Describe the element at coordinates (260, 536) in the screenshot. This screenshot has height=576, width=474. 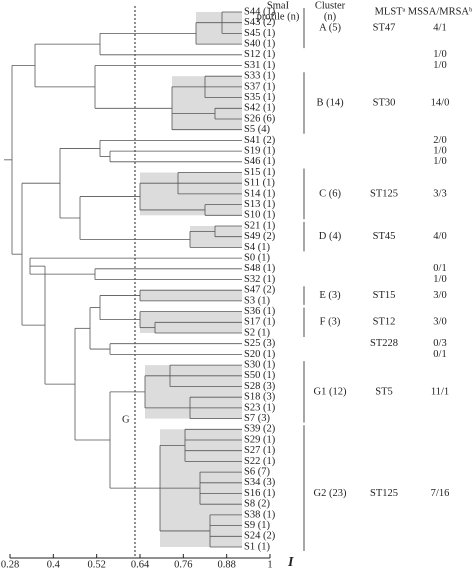
I see `leaf-label: S24 (2)` at that location.